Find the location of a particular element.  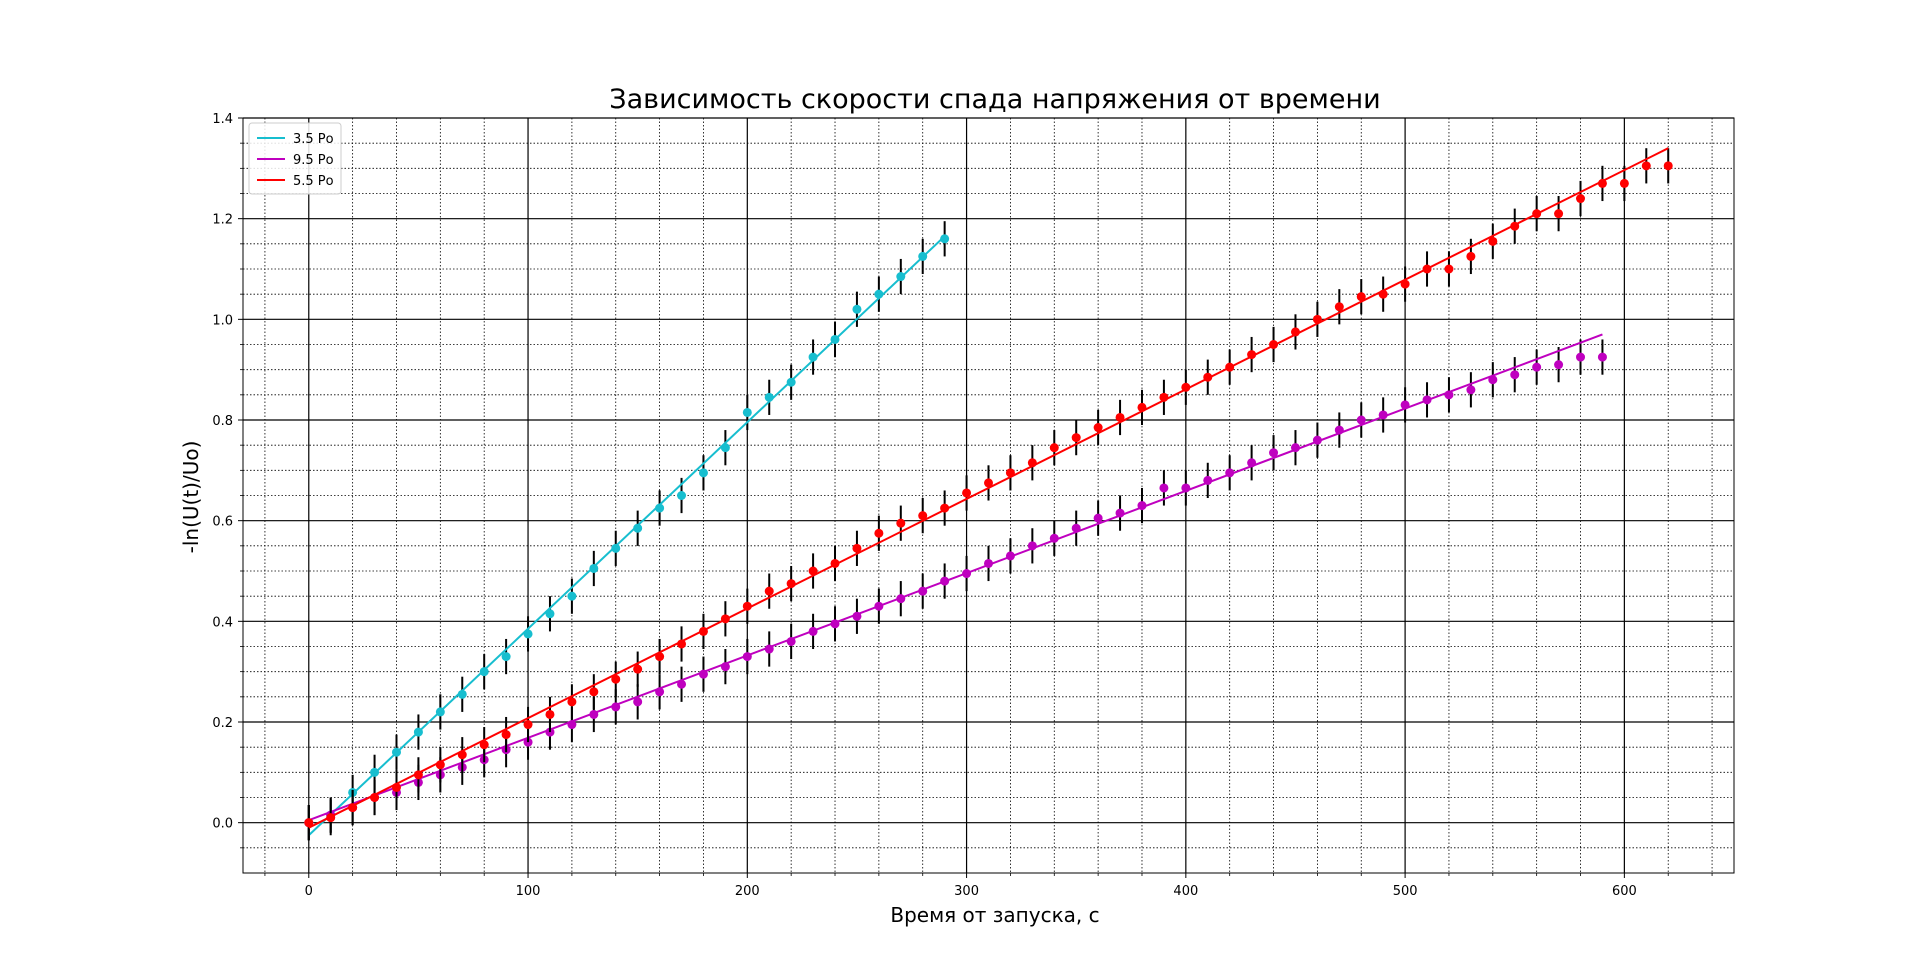

y-tick-label: 1.4 is located at coordinates (222, 119).